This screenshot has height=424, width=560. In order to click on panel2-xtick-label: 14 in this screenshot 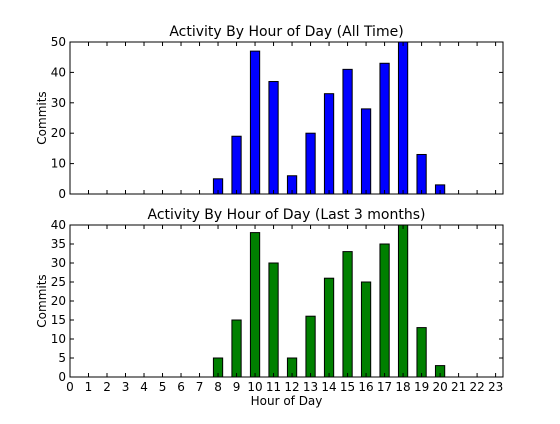, I will do `click(328, 387)`.